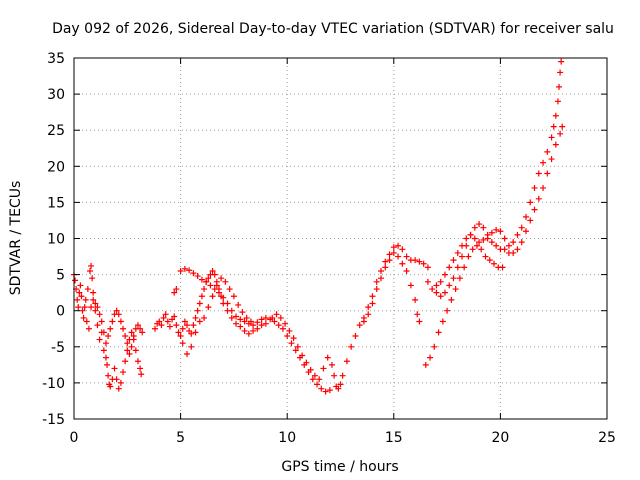 Image resolution: width=640 pixels, height=480 pixels. What do you see at coordinates (56, 240) in the screenshot?
I see `y-tick-label: 10` at bounding box center [56, 240].